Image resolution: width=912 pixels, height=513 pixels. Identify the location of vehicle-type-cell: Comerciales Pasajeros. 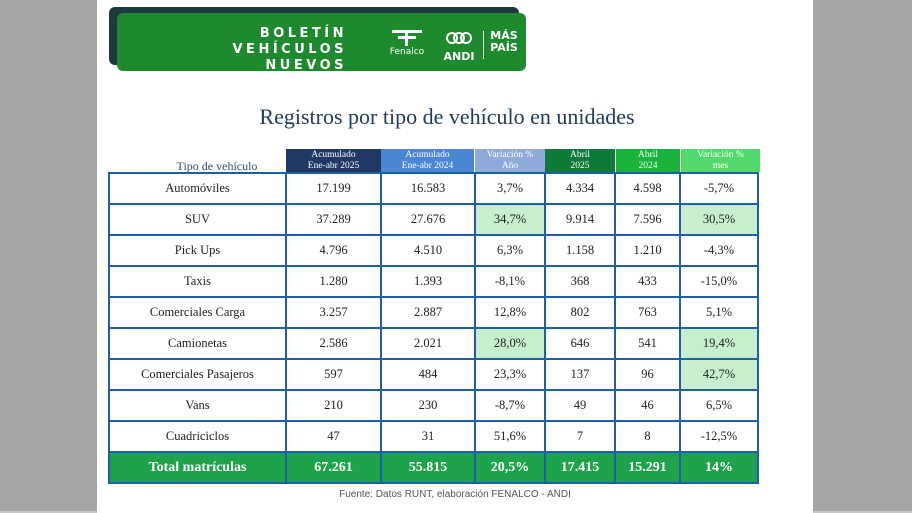
(197, 374).